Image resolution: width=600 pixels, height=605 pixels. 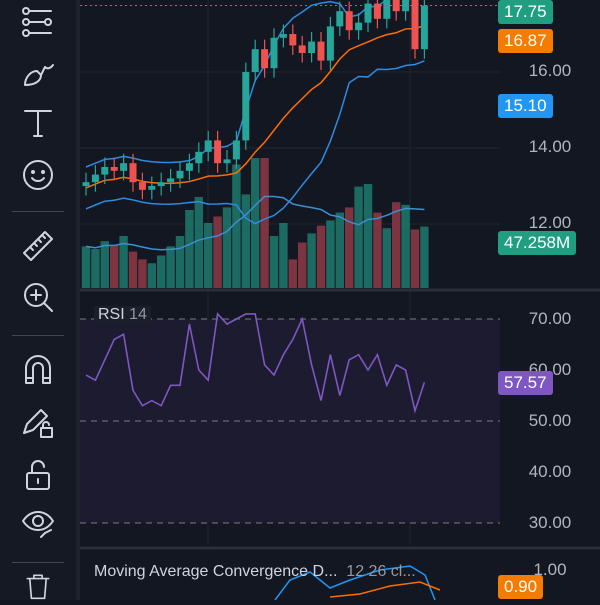 What do you see at coordinates (385, 589) in the screenshot?
I see `macd-signal-line` at bounding box center [385, 589].